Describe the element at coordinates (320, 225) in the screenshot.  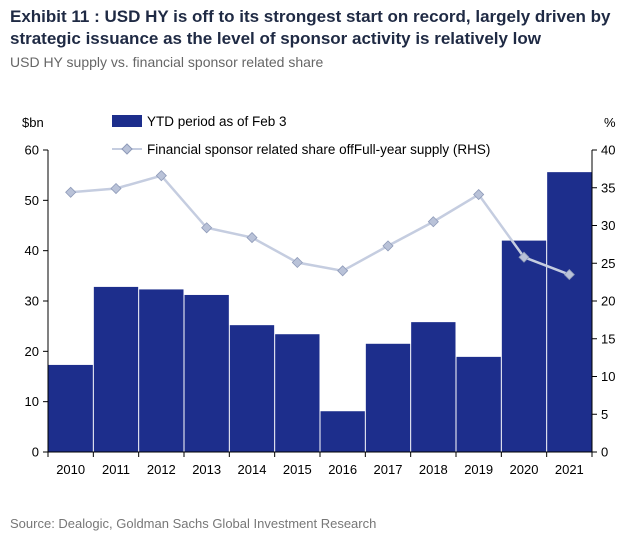
I see `sponsor-share-line` at that location.